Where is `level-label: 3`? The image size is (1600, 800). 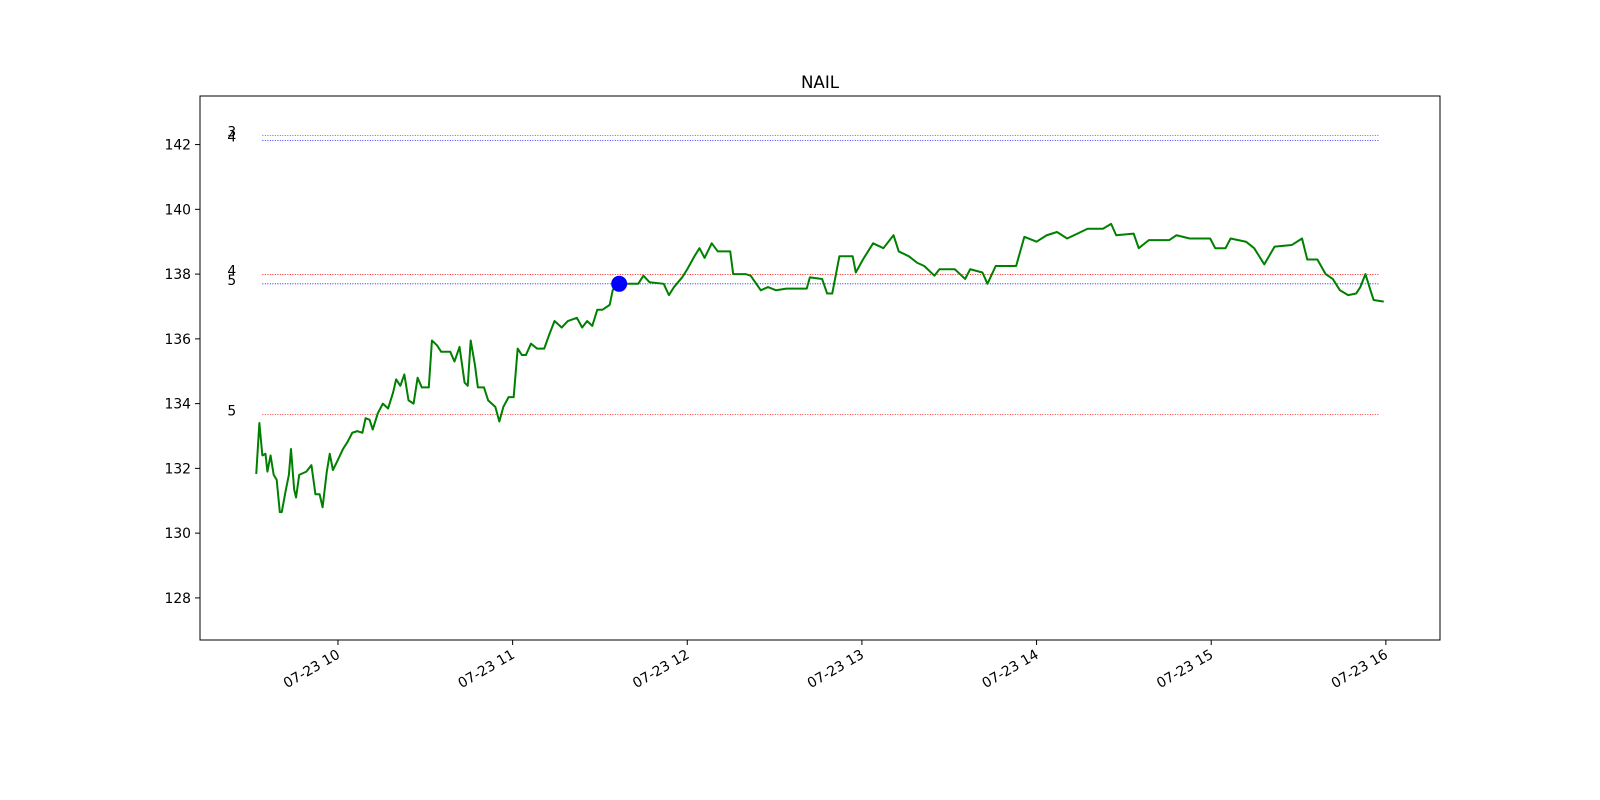 level-label: 3 is located at coordinates (231, 133).